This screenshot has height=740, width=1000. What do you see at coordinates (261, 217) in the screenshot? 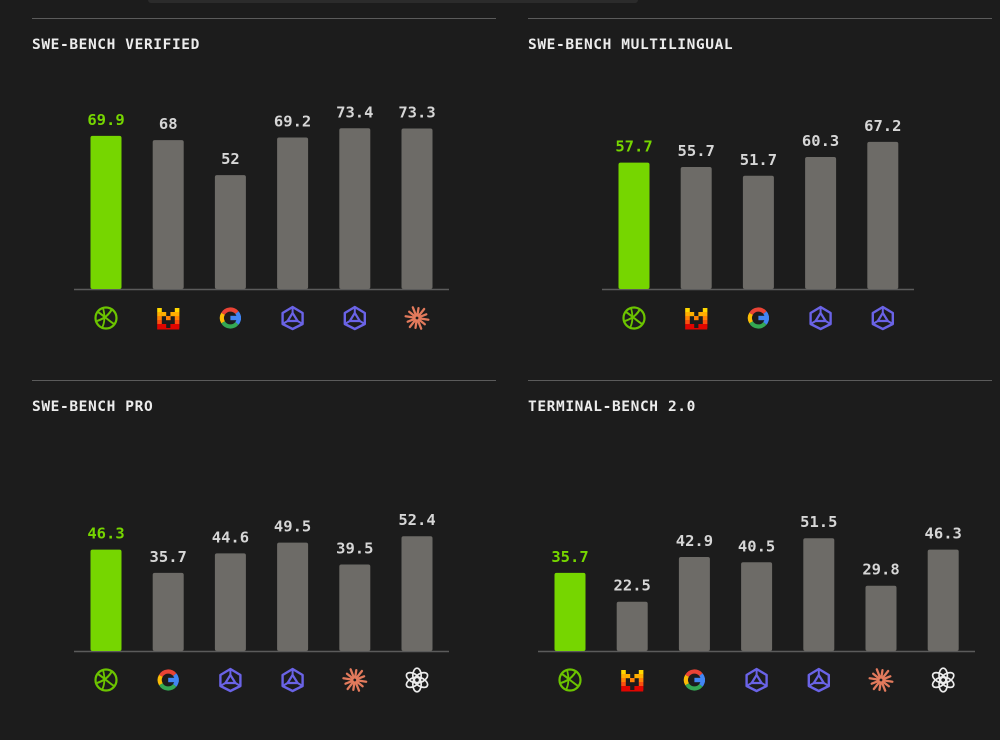
I see `bar-chart: 69.9 68 52 69.2 73.4 73.3` at bounding box center [261, 217].